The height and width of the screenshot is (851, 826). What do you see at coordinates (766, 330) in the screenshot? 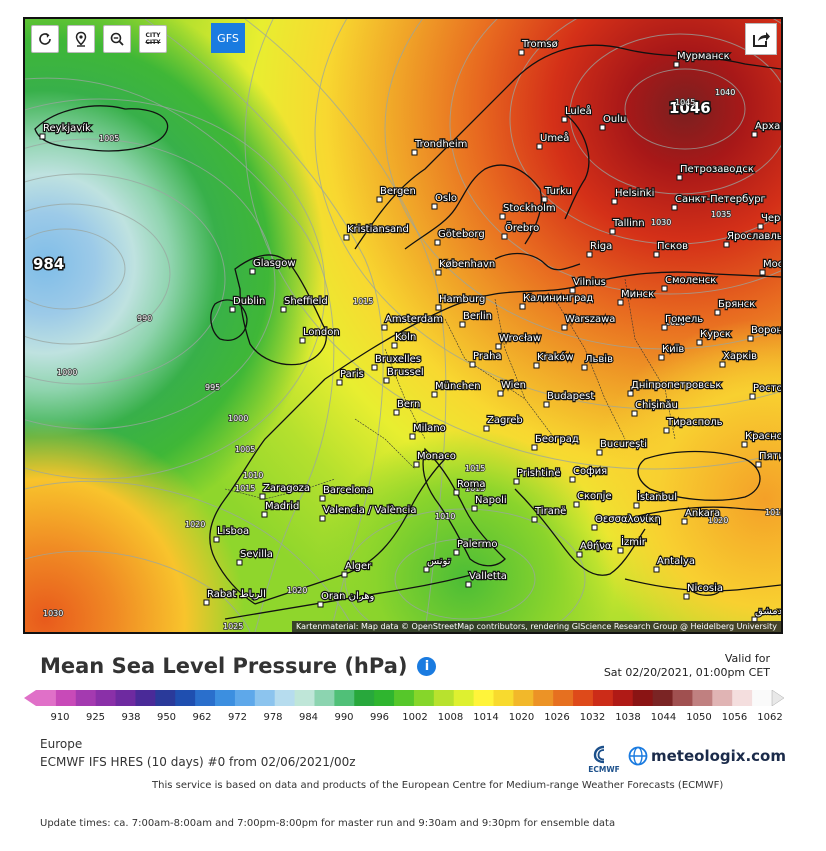
I see `city-label: Воронеж` at bounding box center [766, 330].